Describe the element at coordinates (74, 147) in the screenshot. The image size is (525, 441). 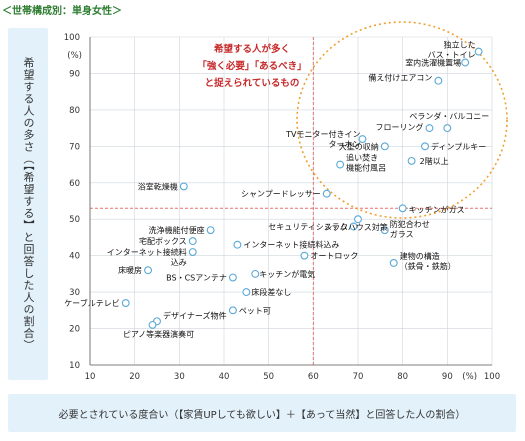
I see `y-tick-label: 70` at that location.